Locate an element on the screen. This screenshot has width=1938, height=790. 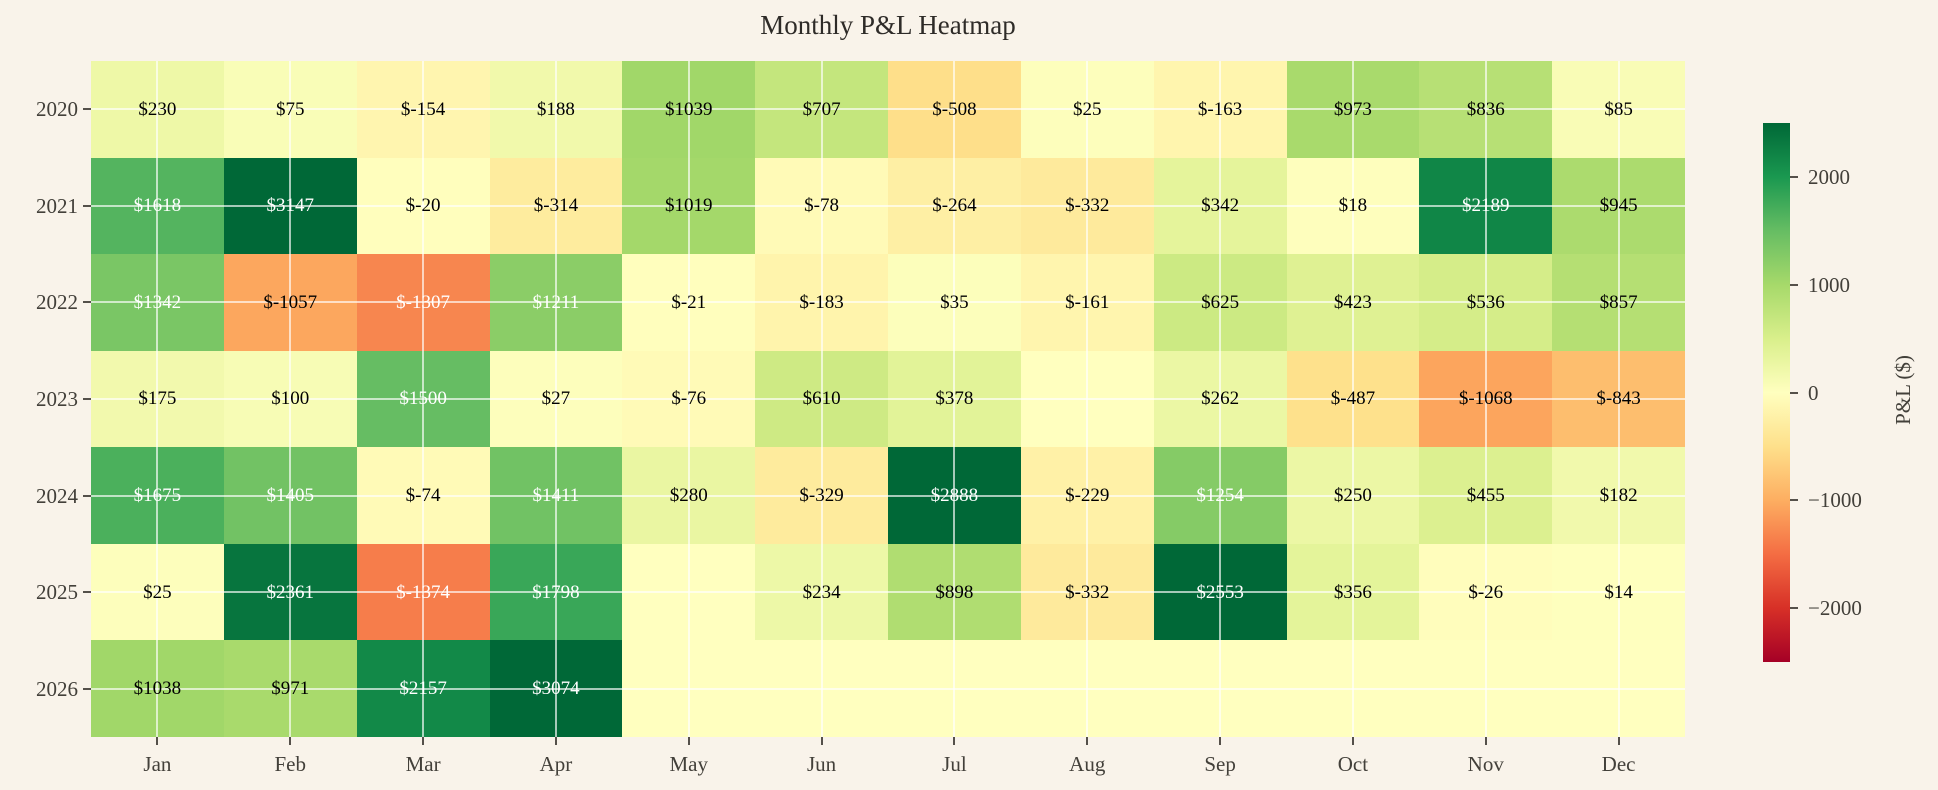
cell-value-label: $1411 is located at coordinates (556, 496).